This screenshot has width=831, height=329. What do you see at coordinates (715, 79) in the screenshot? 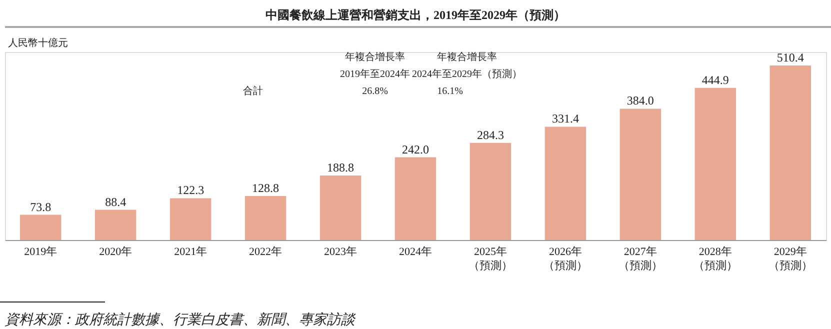
I see `data-label: 444.9` at bounding box center [715, 79].